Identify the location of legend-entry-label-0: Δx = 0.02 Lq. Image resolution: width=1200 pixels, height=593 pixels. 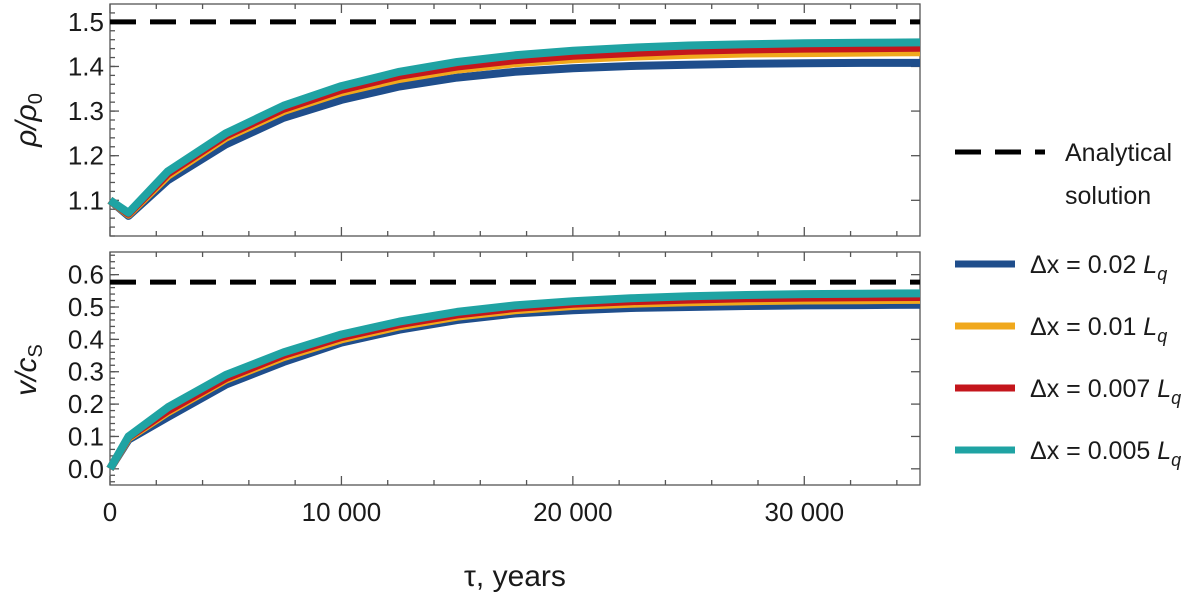
(1098, 267).